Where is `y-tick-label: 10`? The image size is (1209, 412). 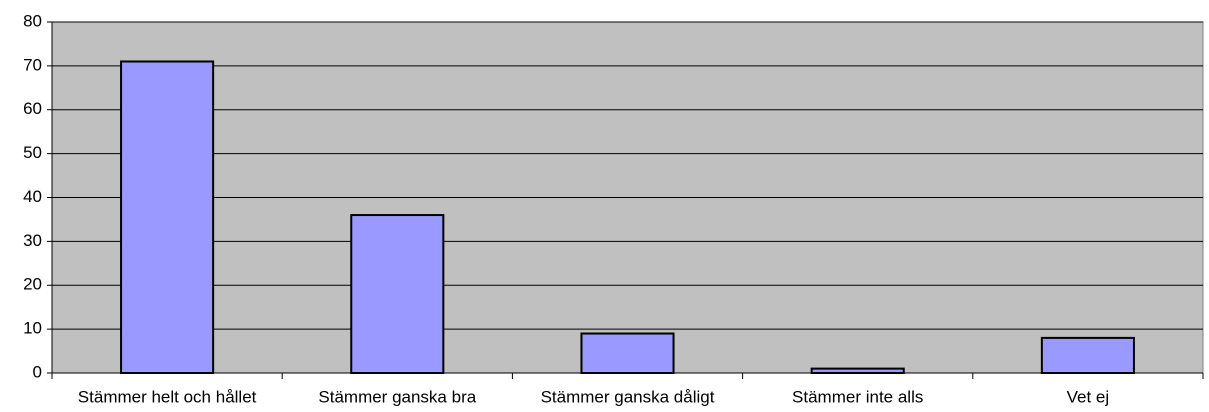 y-tick-label: 10 is located at coordinates (32, 328).